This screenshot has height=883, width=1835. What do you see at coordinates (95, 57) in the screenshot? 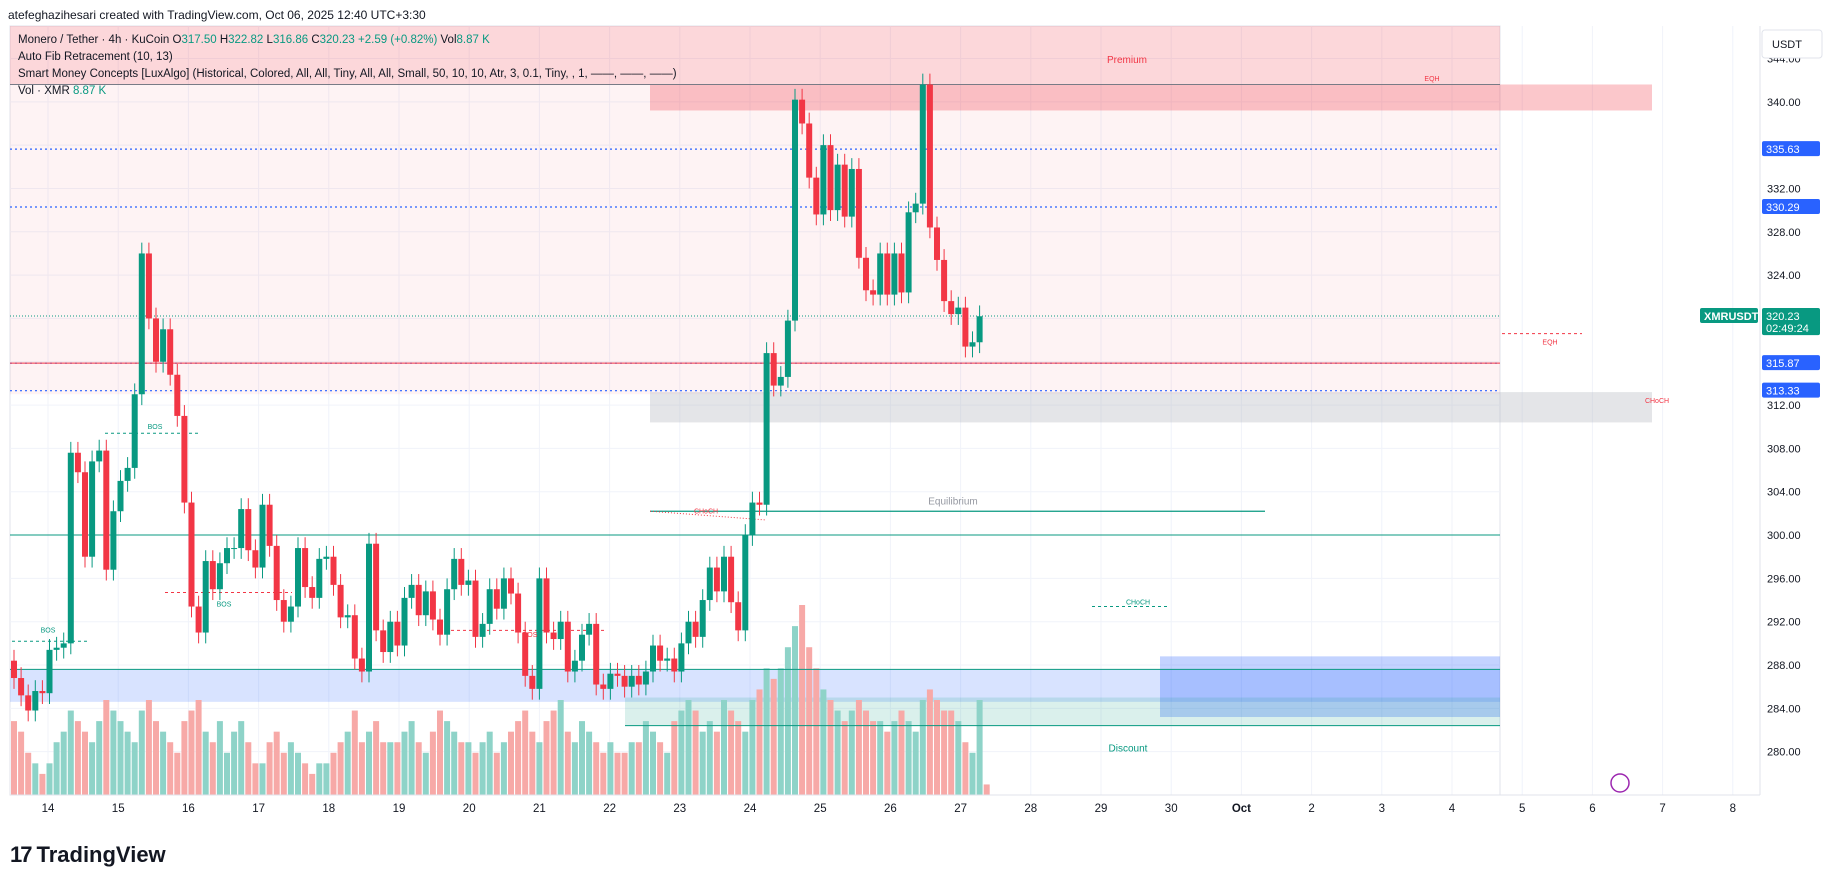
I see `indicator-fib: Auto Fib Retracement (10, 13)` at bounding box center [95, 57].